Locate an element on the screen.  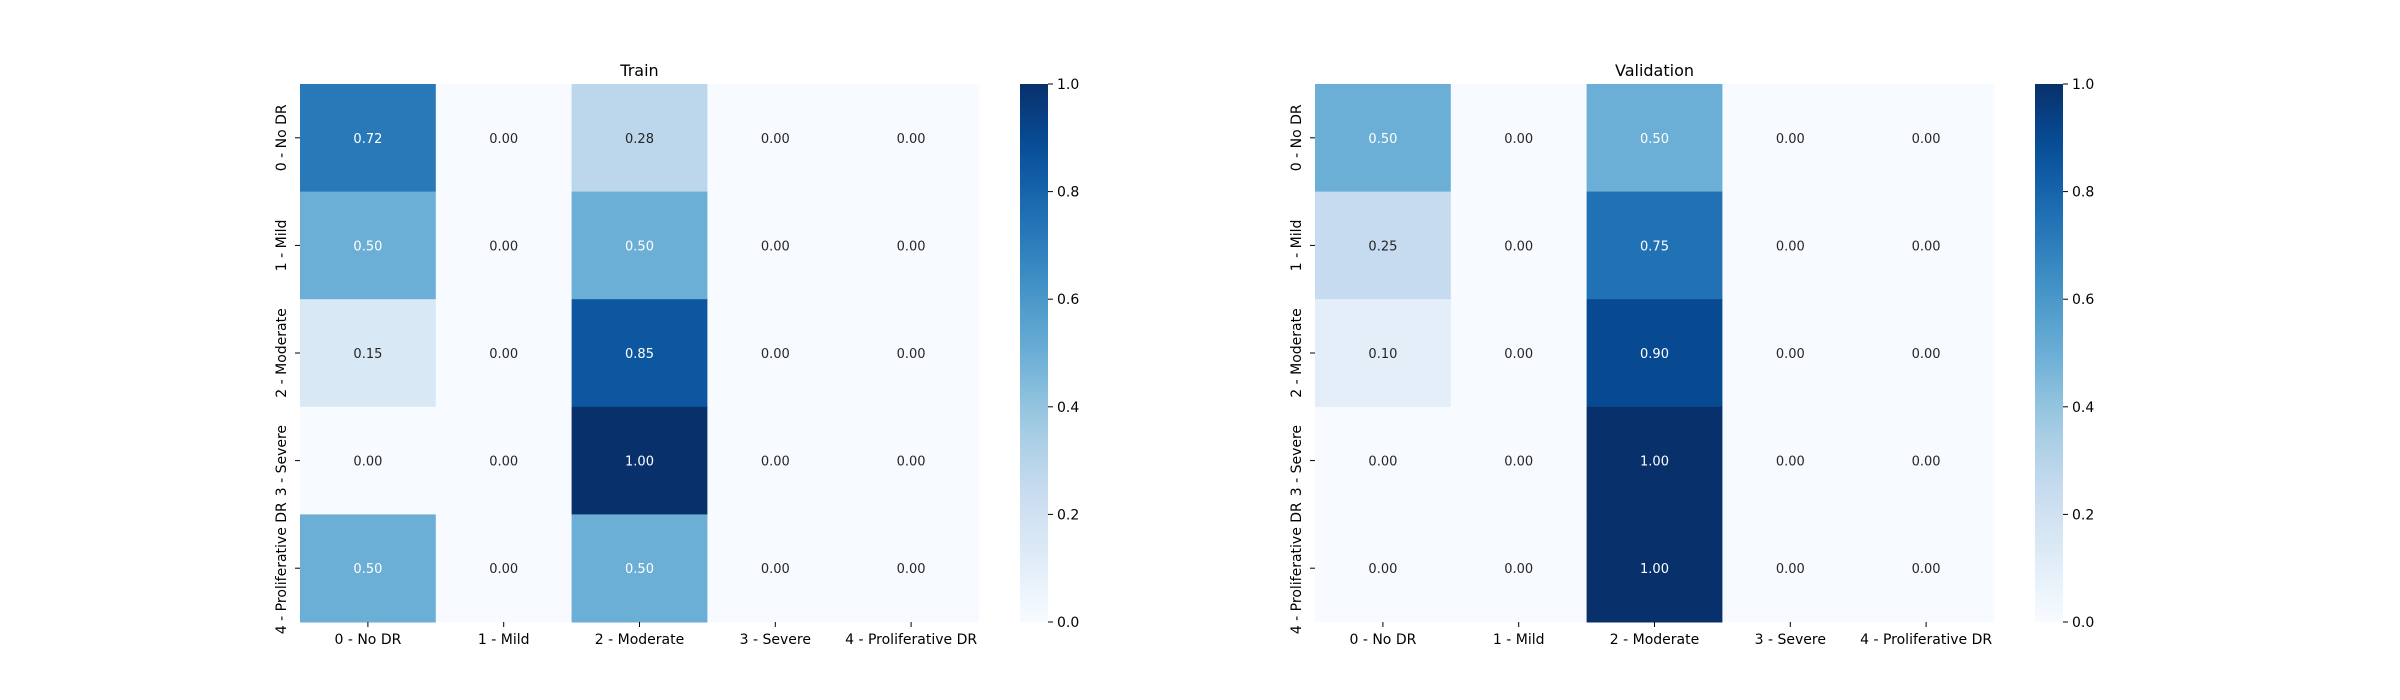
validation-x-tick-label: 3 - Severe is located at coordinates (1790, 640).